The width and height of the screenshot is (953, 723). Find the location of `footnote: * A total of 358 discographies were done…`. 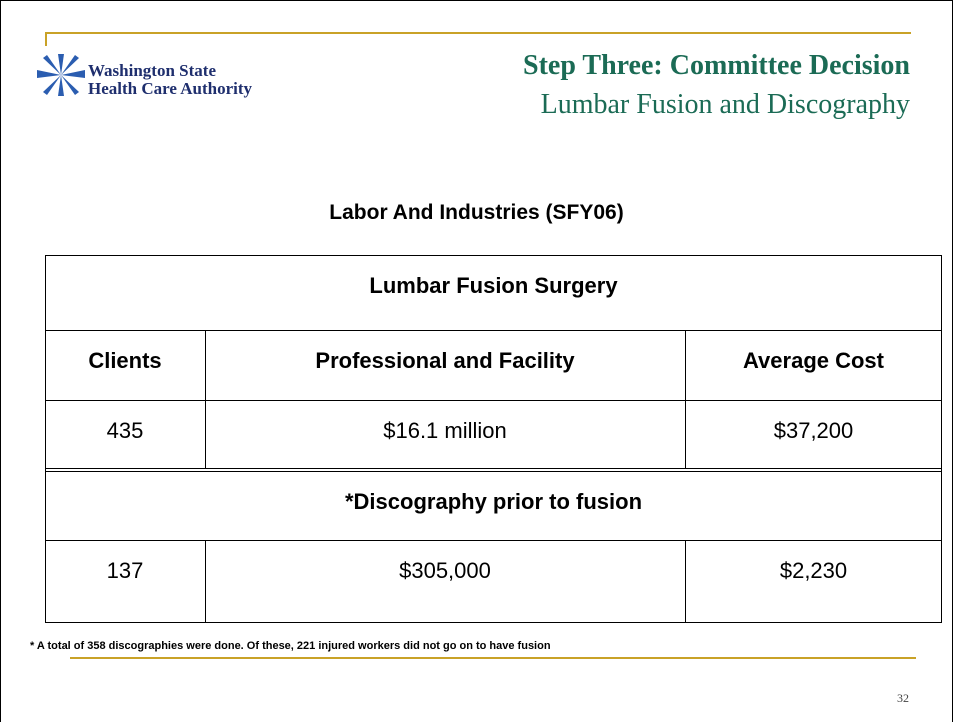

footnote: * A total of 358 discographies were done… is located at coordinates (290, 646).